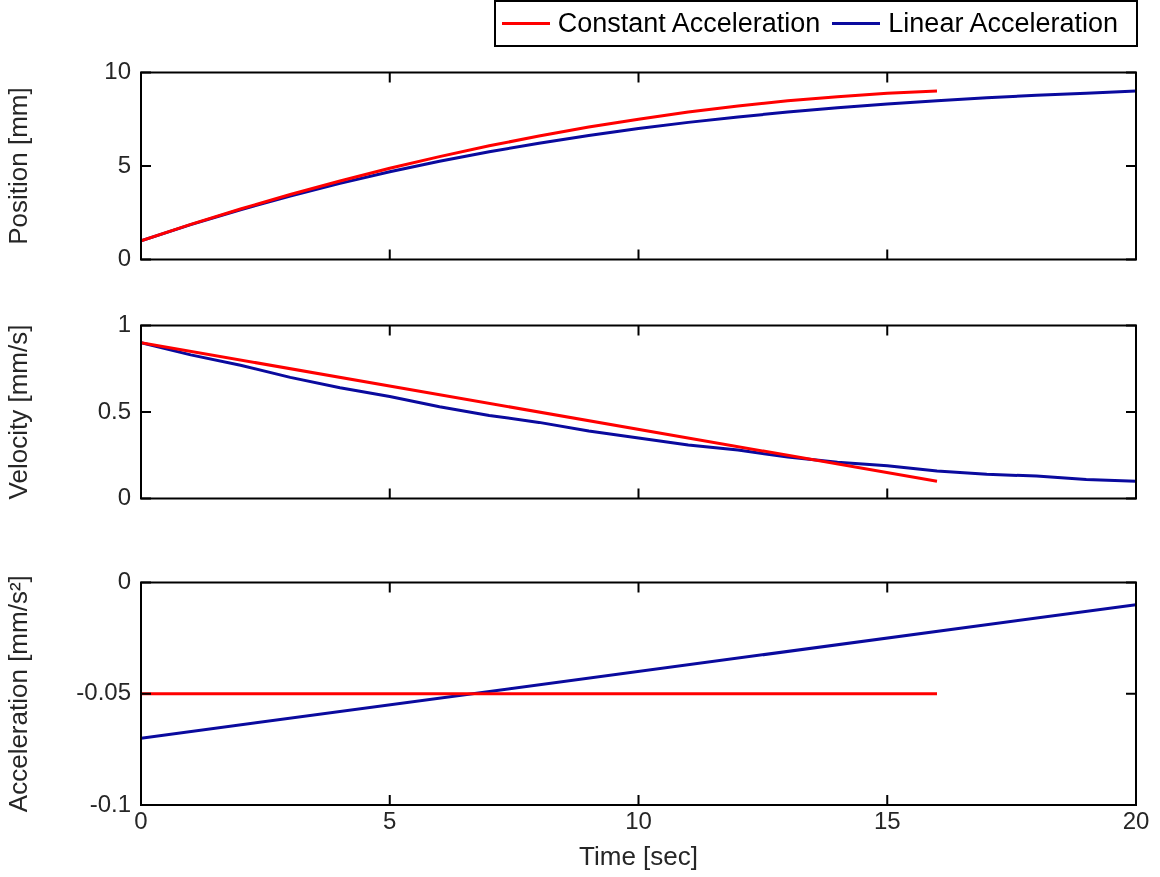 The image size is (1160, 877). I want to click on y-axis-title: Velocity [mm/s], so click(17, 412).